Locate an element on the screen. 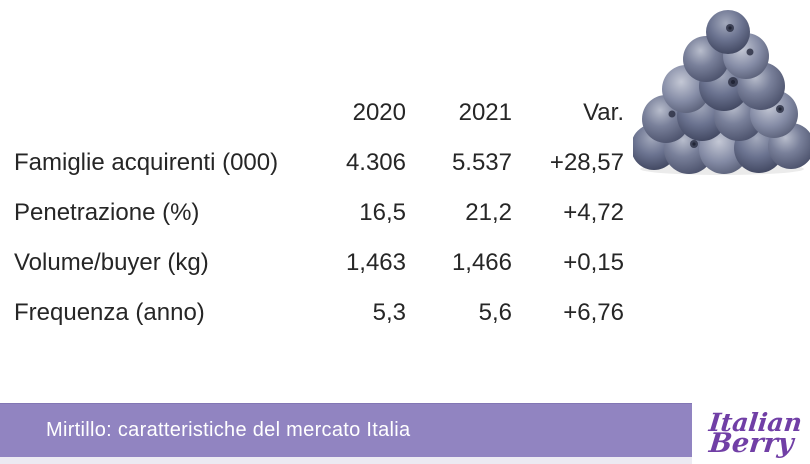  cell-2021: 5.537 is located at coordinates (481, 162).